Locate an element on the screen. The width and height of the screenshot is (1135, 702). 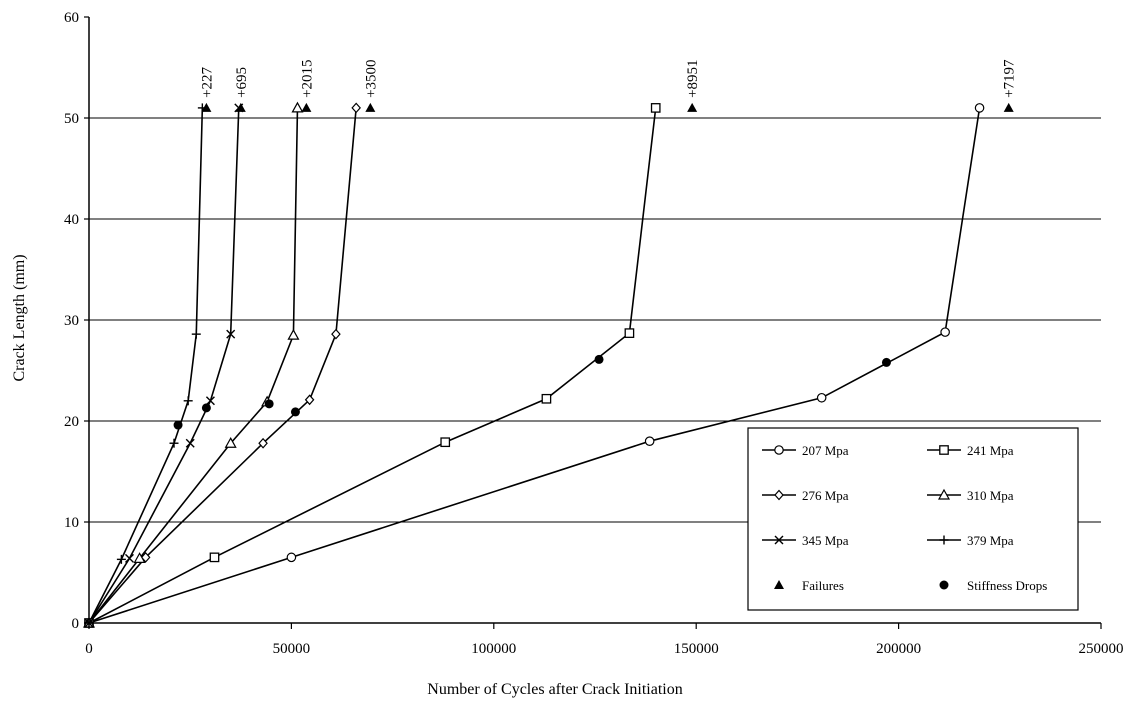
legend-box is located at coordinates (913, 519).